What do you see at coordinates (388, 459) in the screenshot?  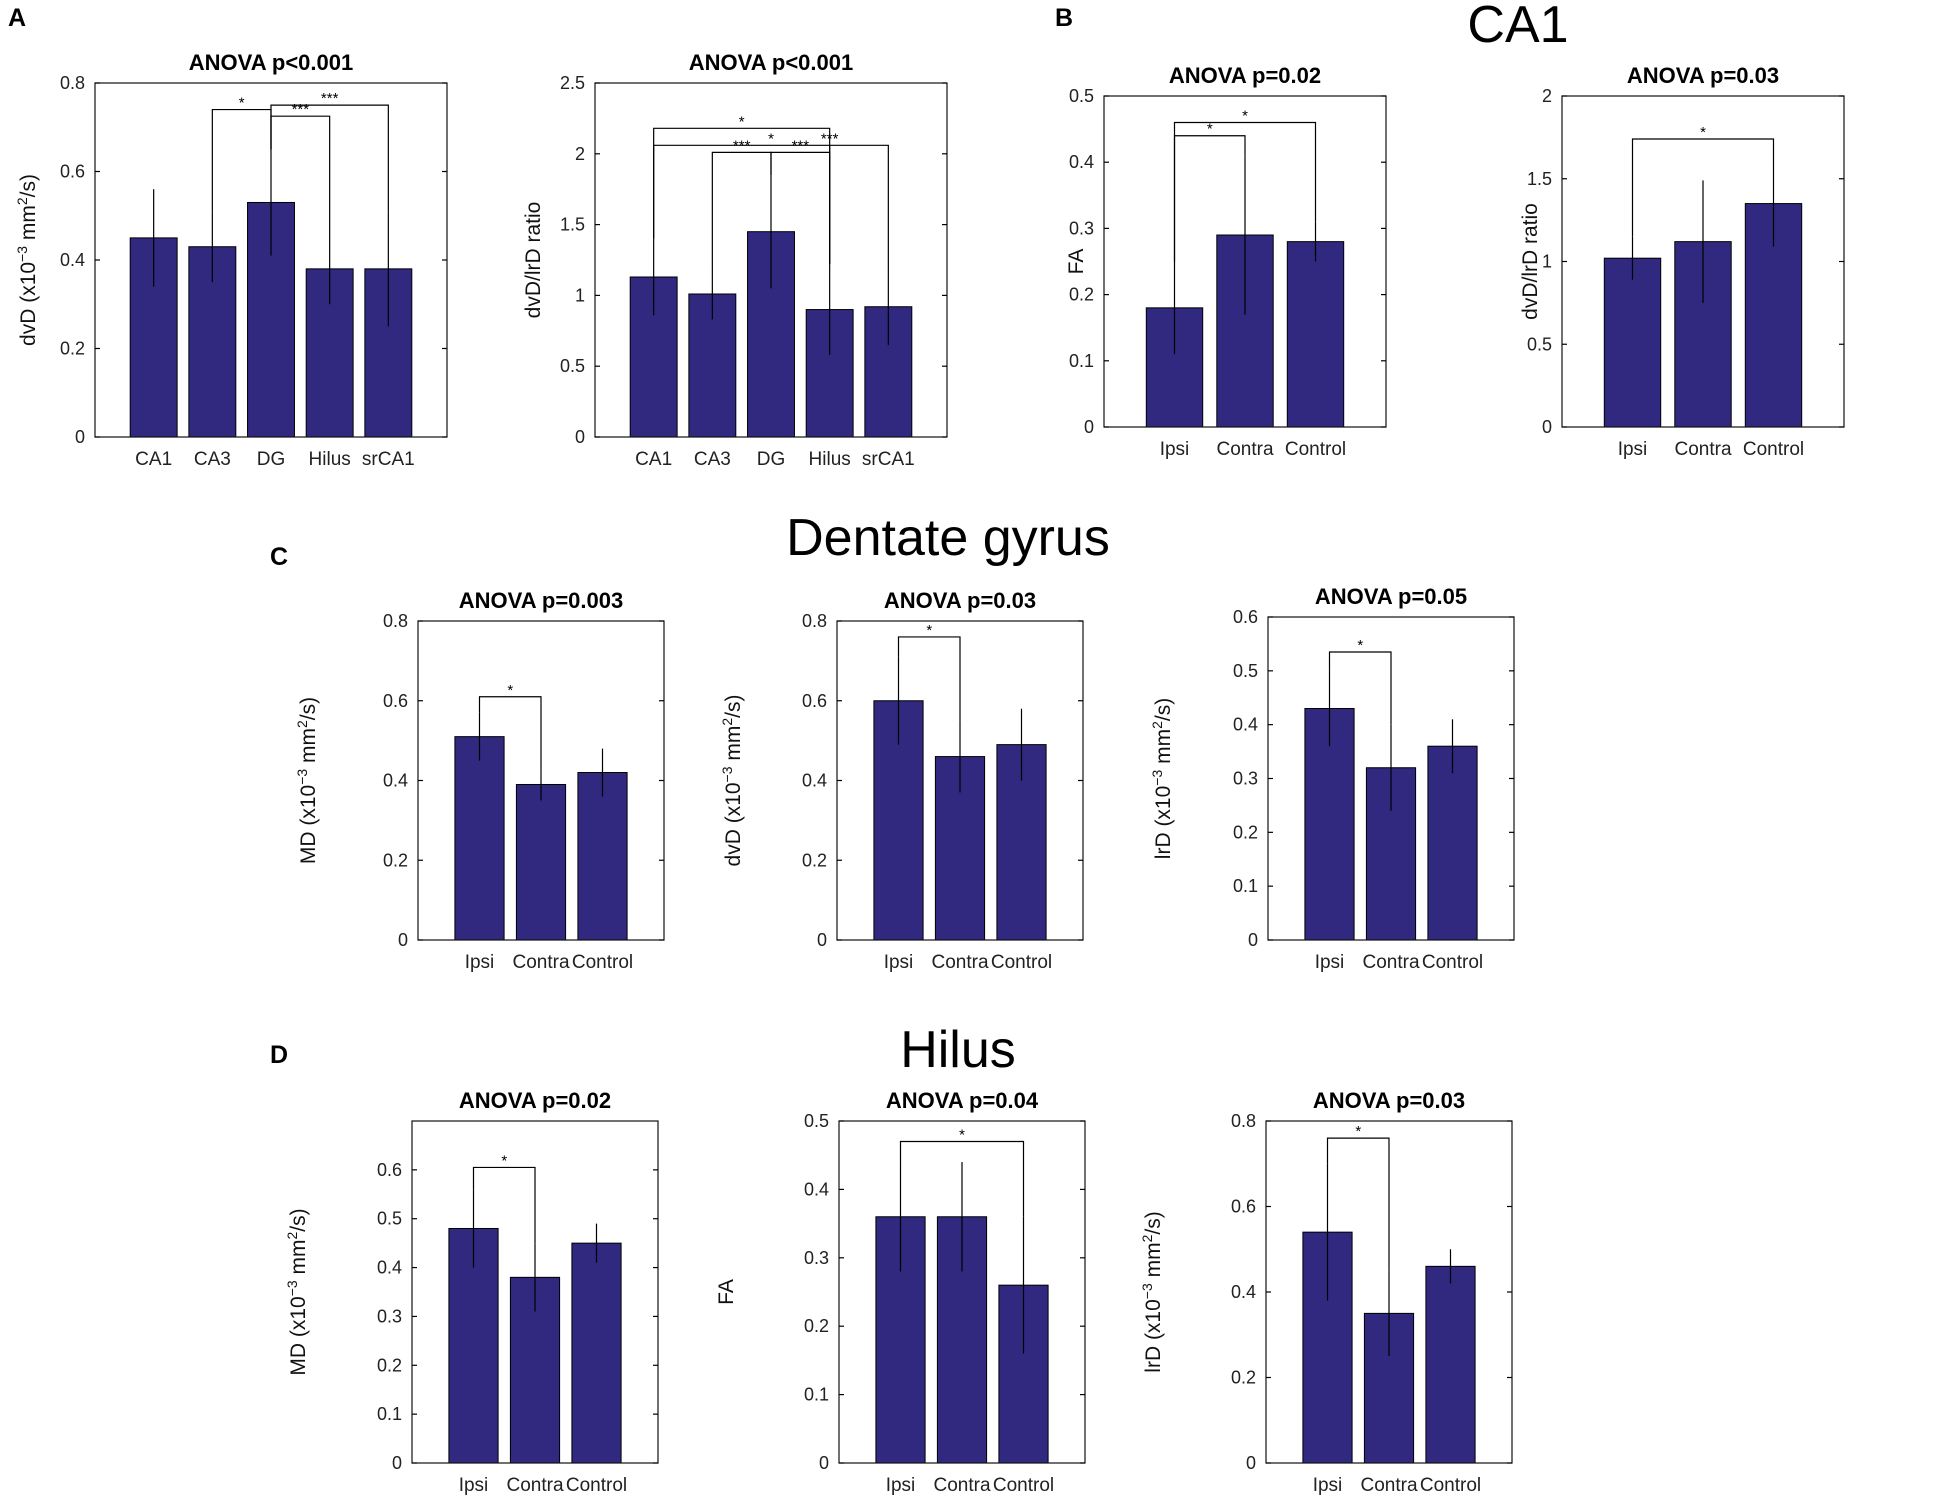 I see `x-category-label: srCA1` at bounding box center [388, 459].